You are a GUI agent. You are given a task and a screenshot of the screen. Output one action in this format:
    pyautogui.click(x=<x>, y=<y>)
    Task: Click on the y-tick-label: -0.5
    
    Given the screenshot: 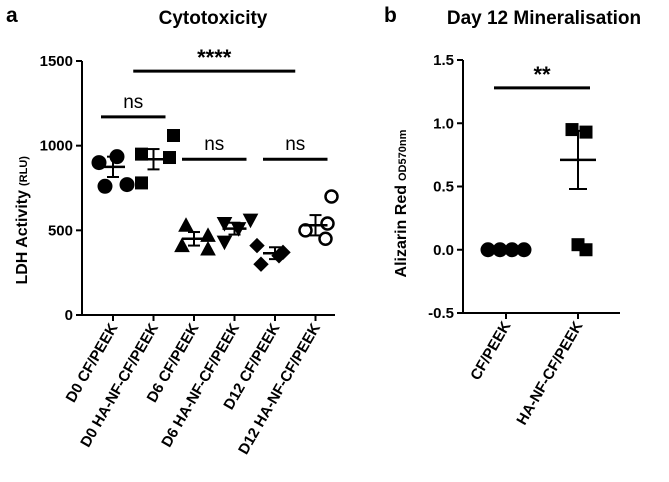 What is the action you would take?
    pyautogui.click(x=441, y=313)
    